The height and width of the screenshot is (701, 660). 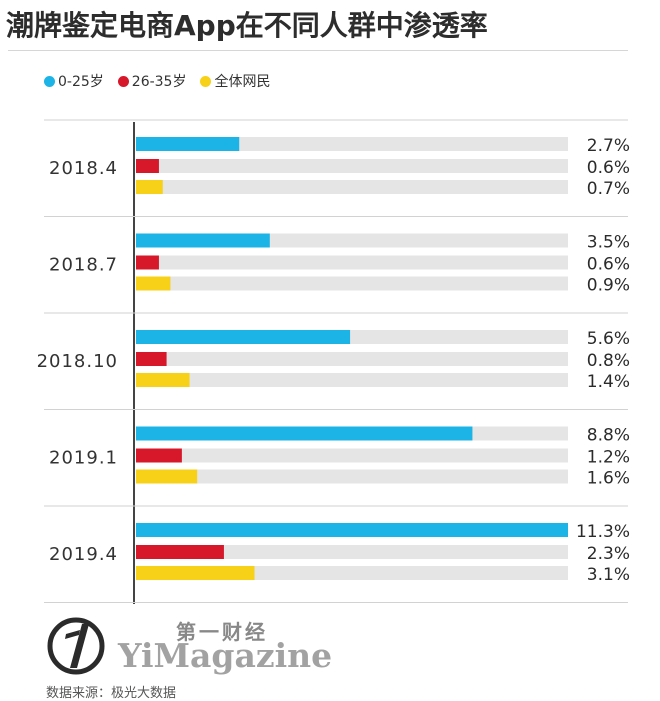 I want to click on legend-item-series-2: 26-35岁, so click(x=152, y=81).